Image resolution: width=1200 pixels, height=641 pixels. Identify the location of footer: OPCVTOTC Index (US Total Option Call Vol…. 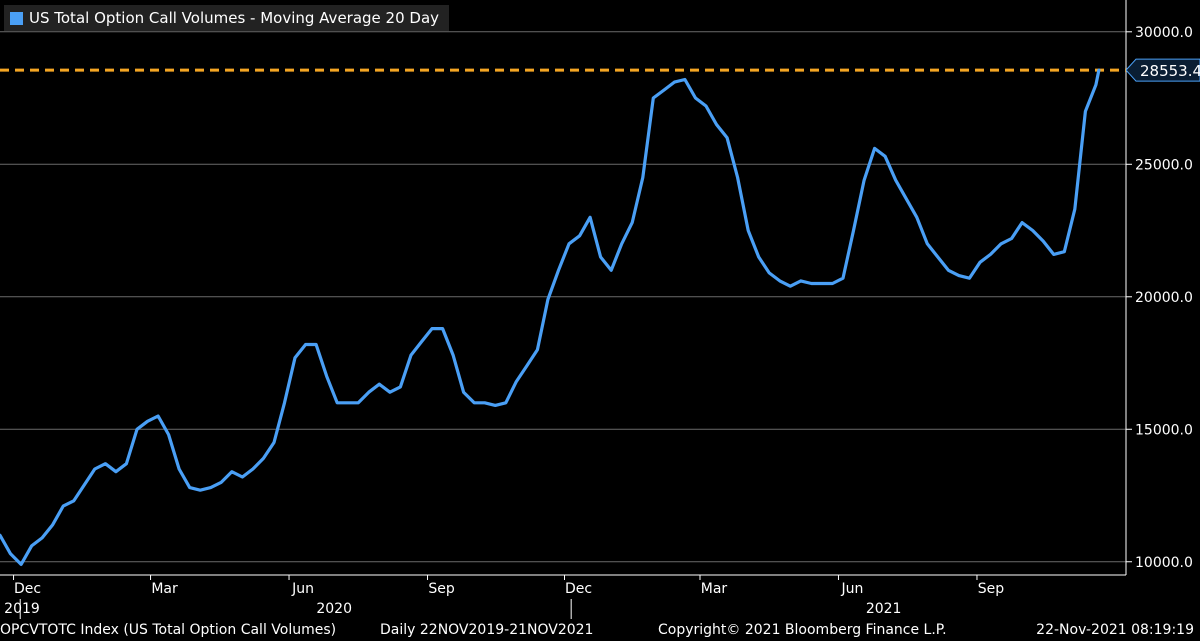
(600, 630).